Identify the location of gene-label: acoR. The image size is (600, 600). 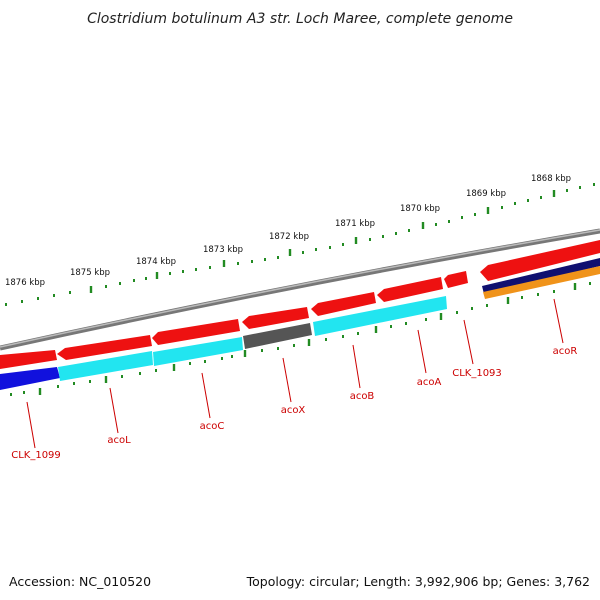
(565, 351).